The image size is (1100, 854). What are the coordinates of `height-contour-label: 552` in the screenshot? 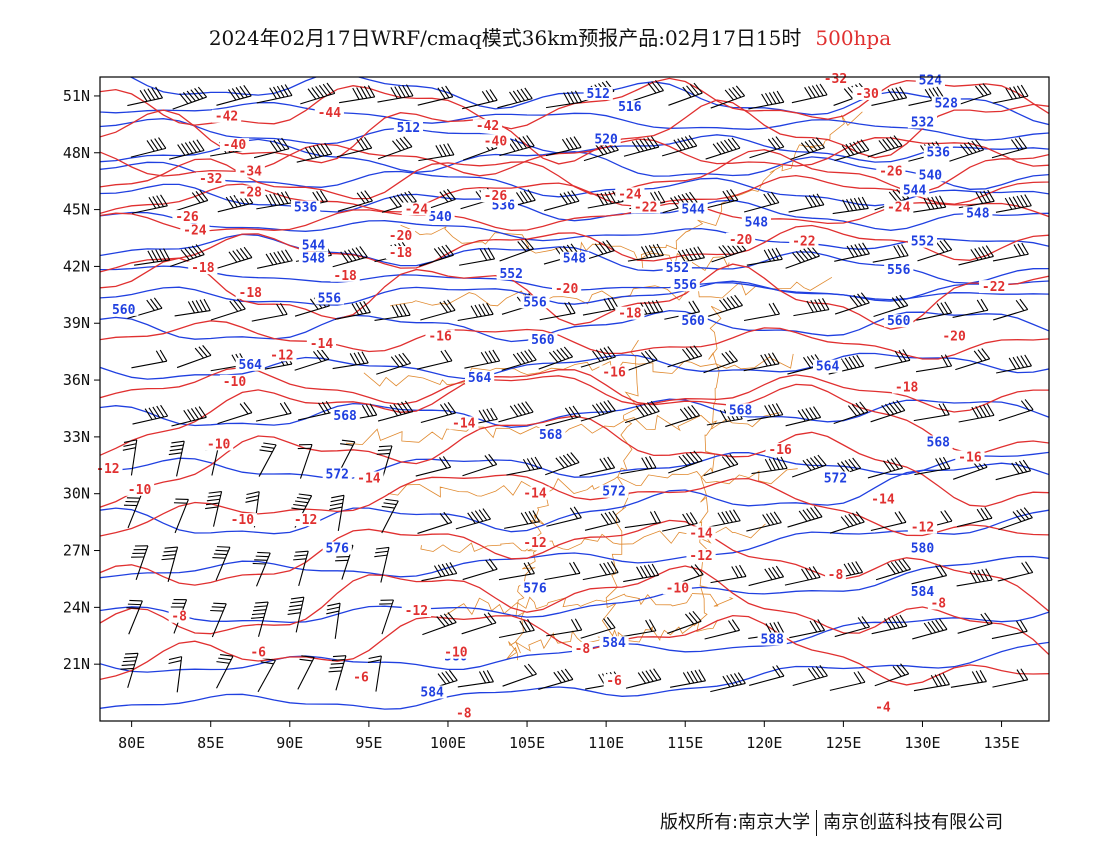 It's located at (677, 268).